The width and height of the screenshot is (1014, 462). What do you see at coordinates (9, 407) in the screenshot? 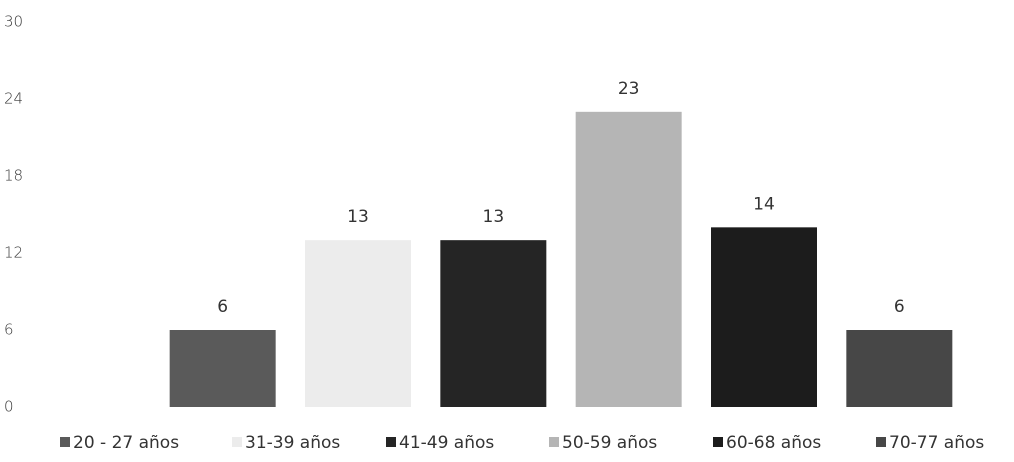
I see `y-tick-label: 0` at bounding box center [9, 407].